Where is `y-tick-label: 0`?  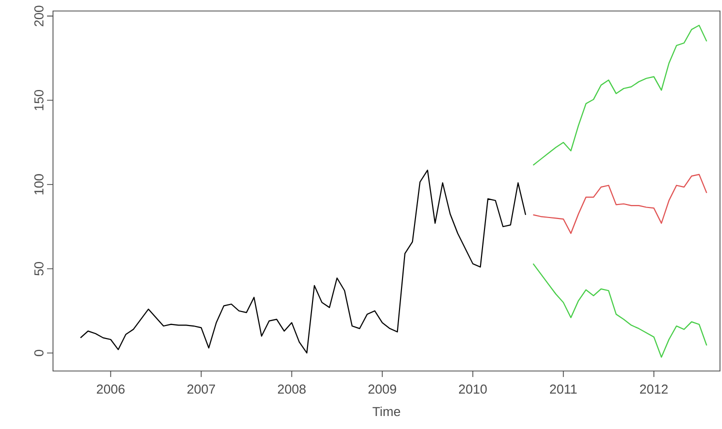
y-tick-label: 0 is located at coordinates (39, 353).